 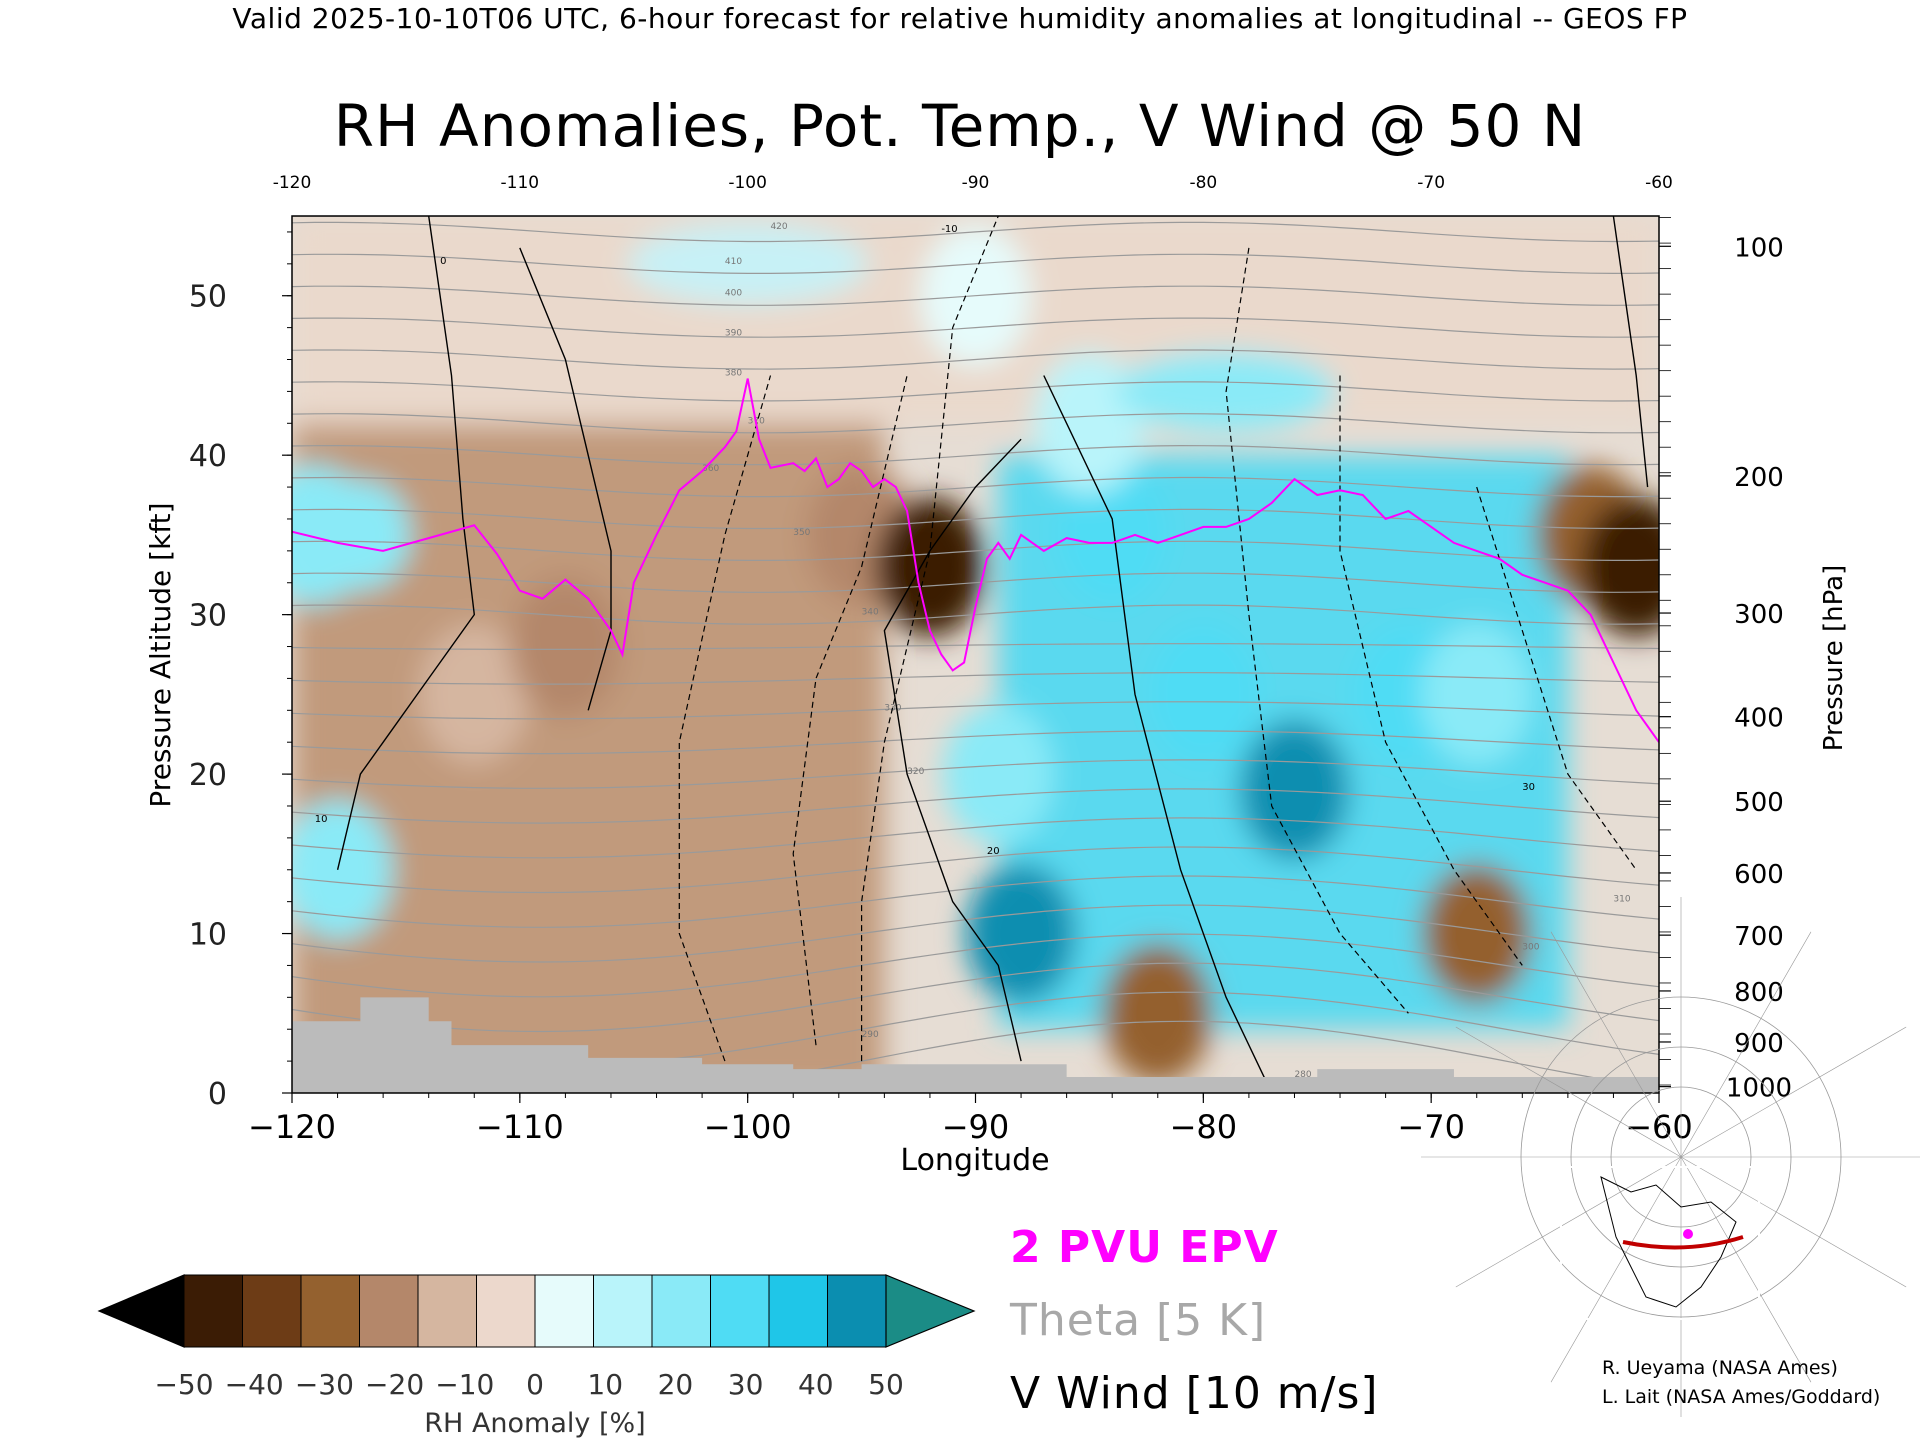 I want to click on theta-label-360: 360, so click(x=710, y=469).